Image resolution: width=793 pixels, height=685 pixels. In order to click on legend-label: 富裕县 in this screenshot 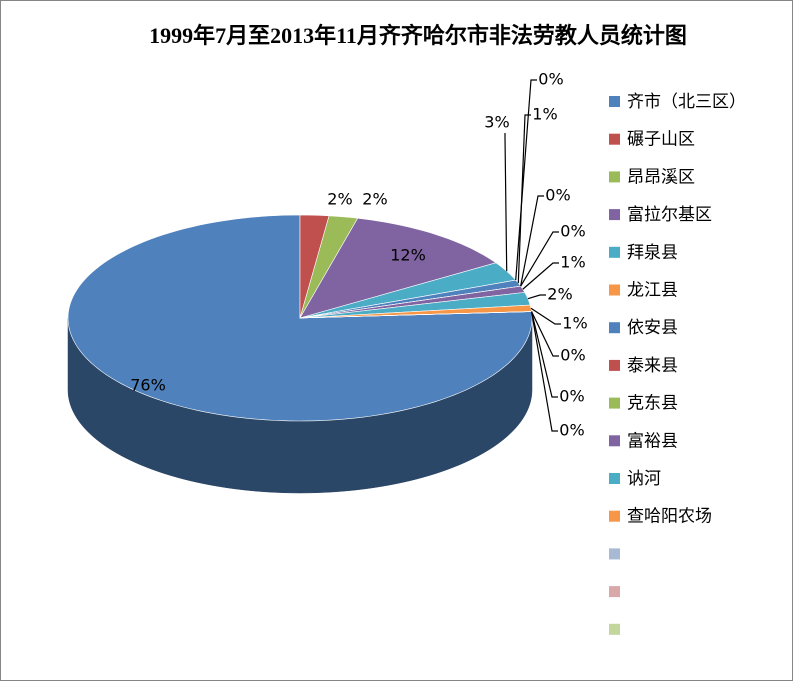, I will do `click(652, 441)`.